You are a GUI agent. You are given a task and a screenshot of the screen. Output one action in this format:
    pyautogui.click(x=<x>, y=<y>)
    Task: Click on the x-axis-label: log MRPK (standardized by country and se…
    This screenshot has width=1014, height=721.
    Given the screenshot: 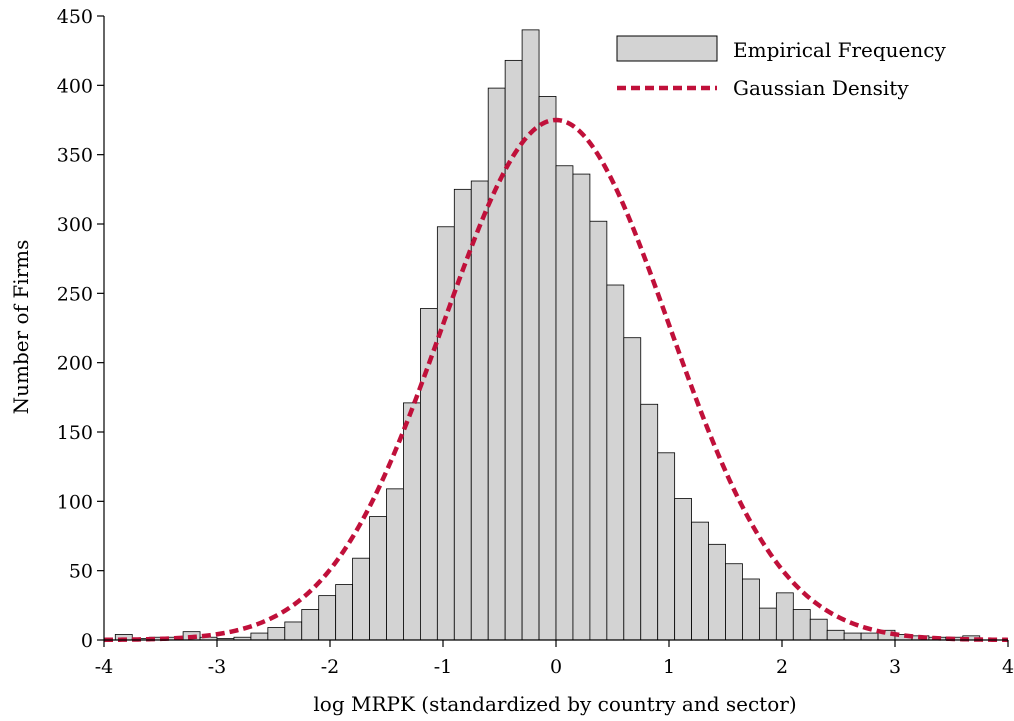 What is the action you would take?
    pyautogui.click(x=554, y=704)
    